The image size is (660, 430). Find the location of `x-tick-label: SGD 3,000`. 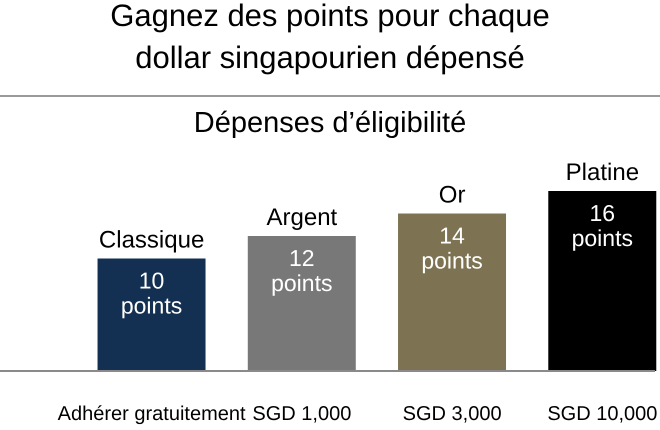

x-tick-label: SGD 3,000 is located at coordinates (452, 414).